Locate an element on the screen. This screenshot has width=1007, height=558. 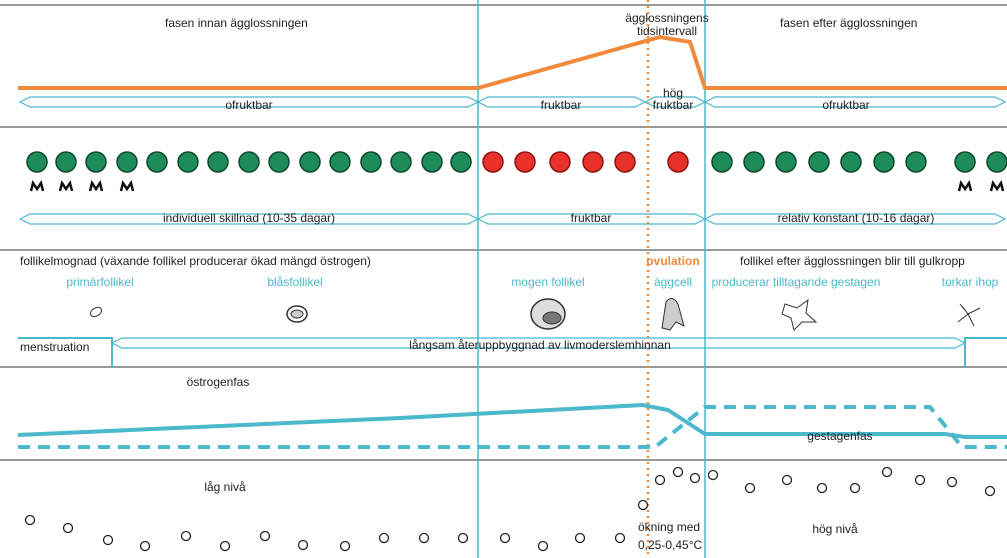
stage-label: producerar tilltagande gestagen is located at coordinates (796, 282).